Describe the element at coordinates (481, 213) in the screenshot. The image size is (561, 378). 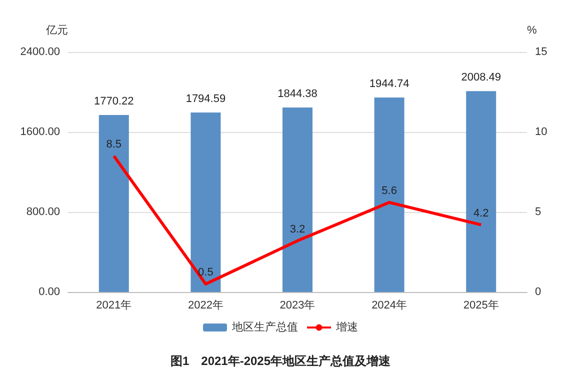
I see `data-label: 4.2` at that location.